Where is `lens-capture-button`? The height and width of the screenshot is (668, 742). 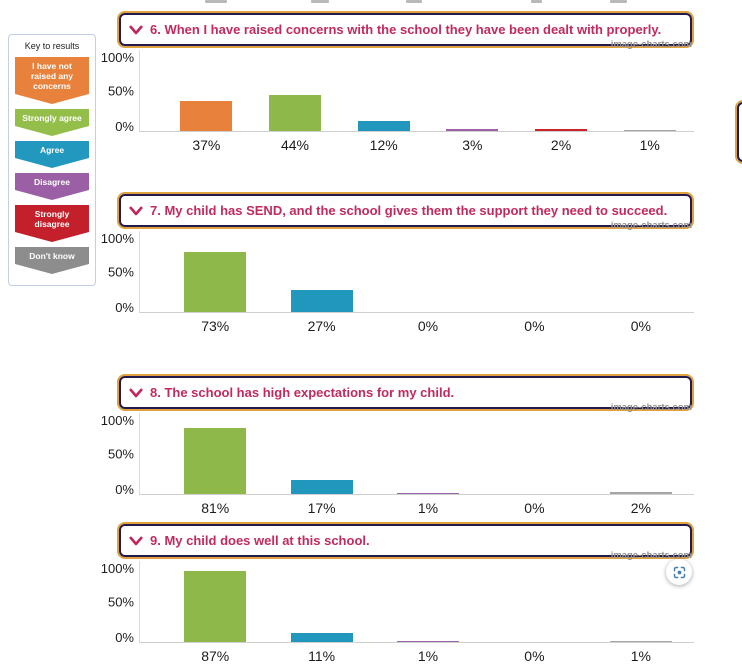 lens-capture-button is located at coordinates (679, 572).